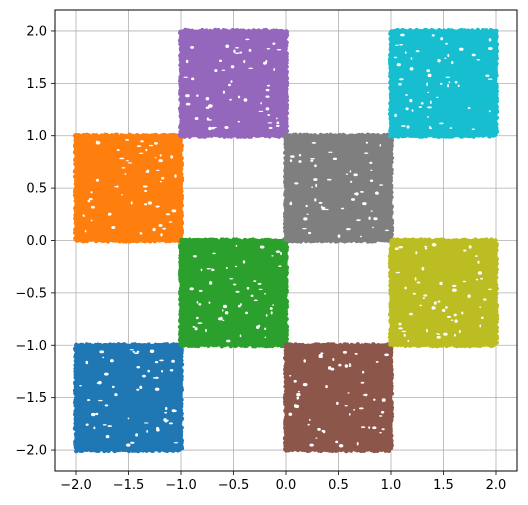  Describe the element at coordinates (36, 241) in the screenshot. I see `y-tick-label: 0.0` at that location.